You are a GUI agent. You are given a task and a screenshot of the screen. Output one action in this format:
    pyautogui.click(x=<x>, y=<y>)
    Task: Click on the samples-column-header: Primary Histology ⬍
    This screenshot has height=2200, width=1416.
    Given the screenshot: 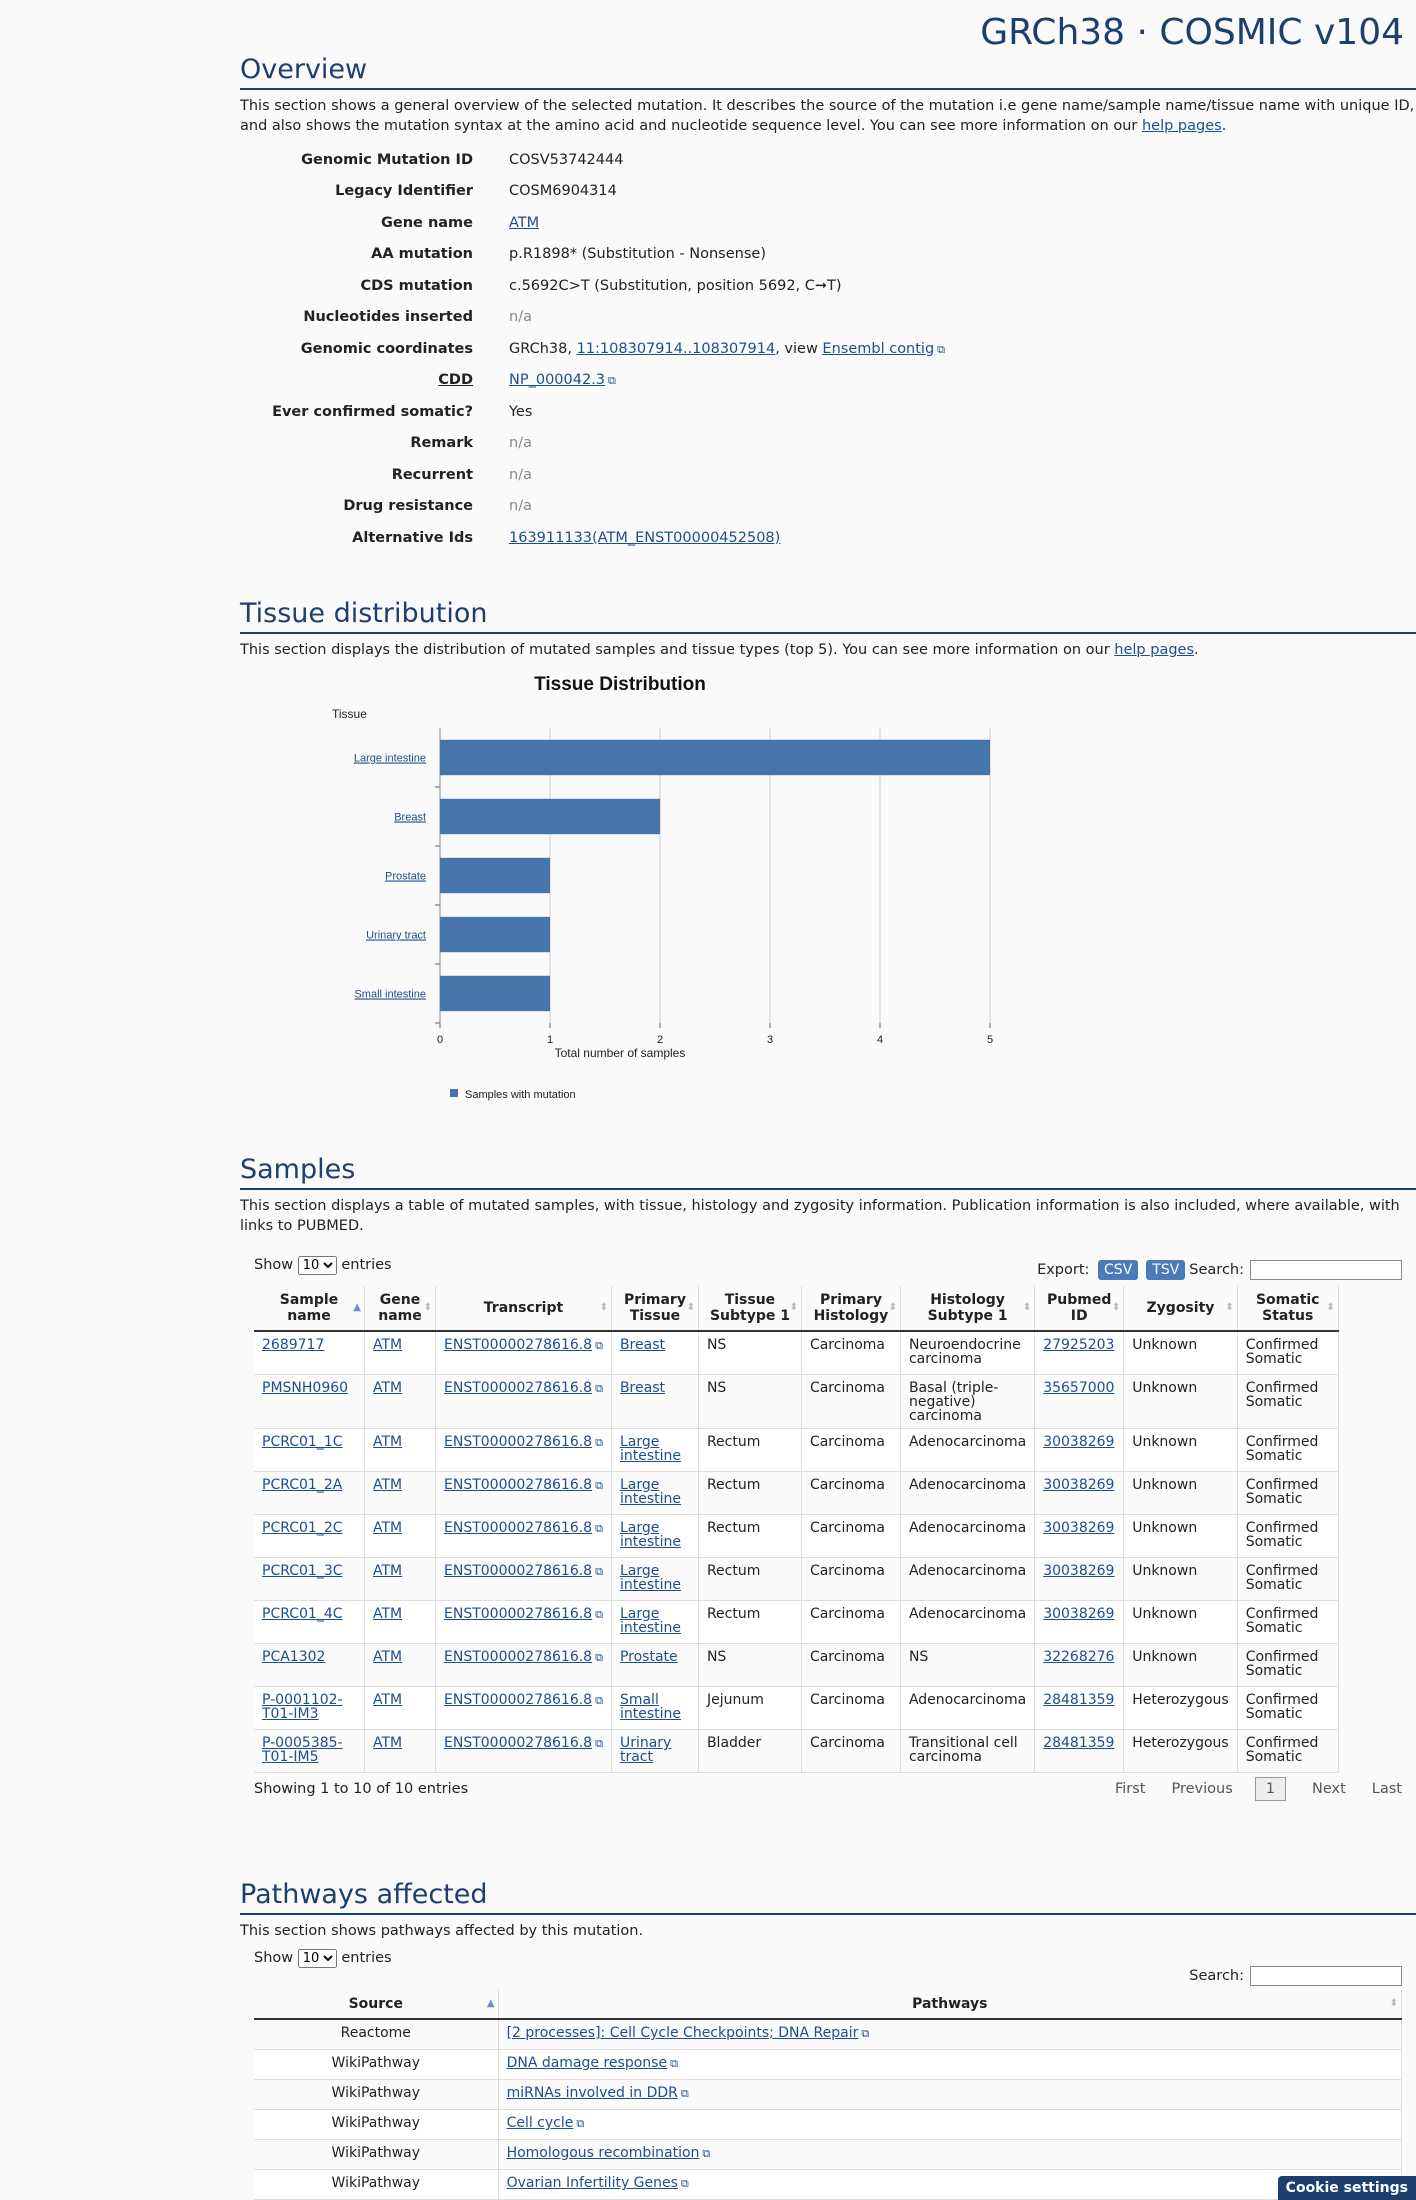 What is the action you would take?
    pyautogui.click(x=851, y=1309)
    